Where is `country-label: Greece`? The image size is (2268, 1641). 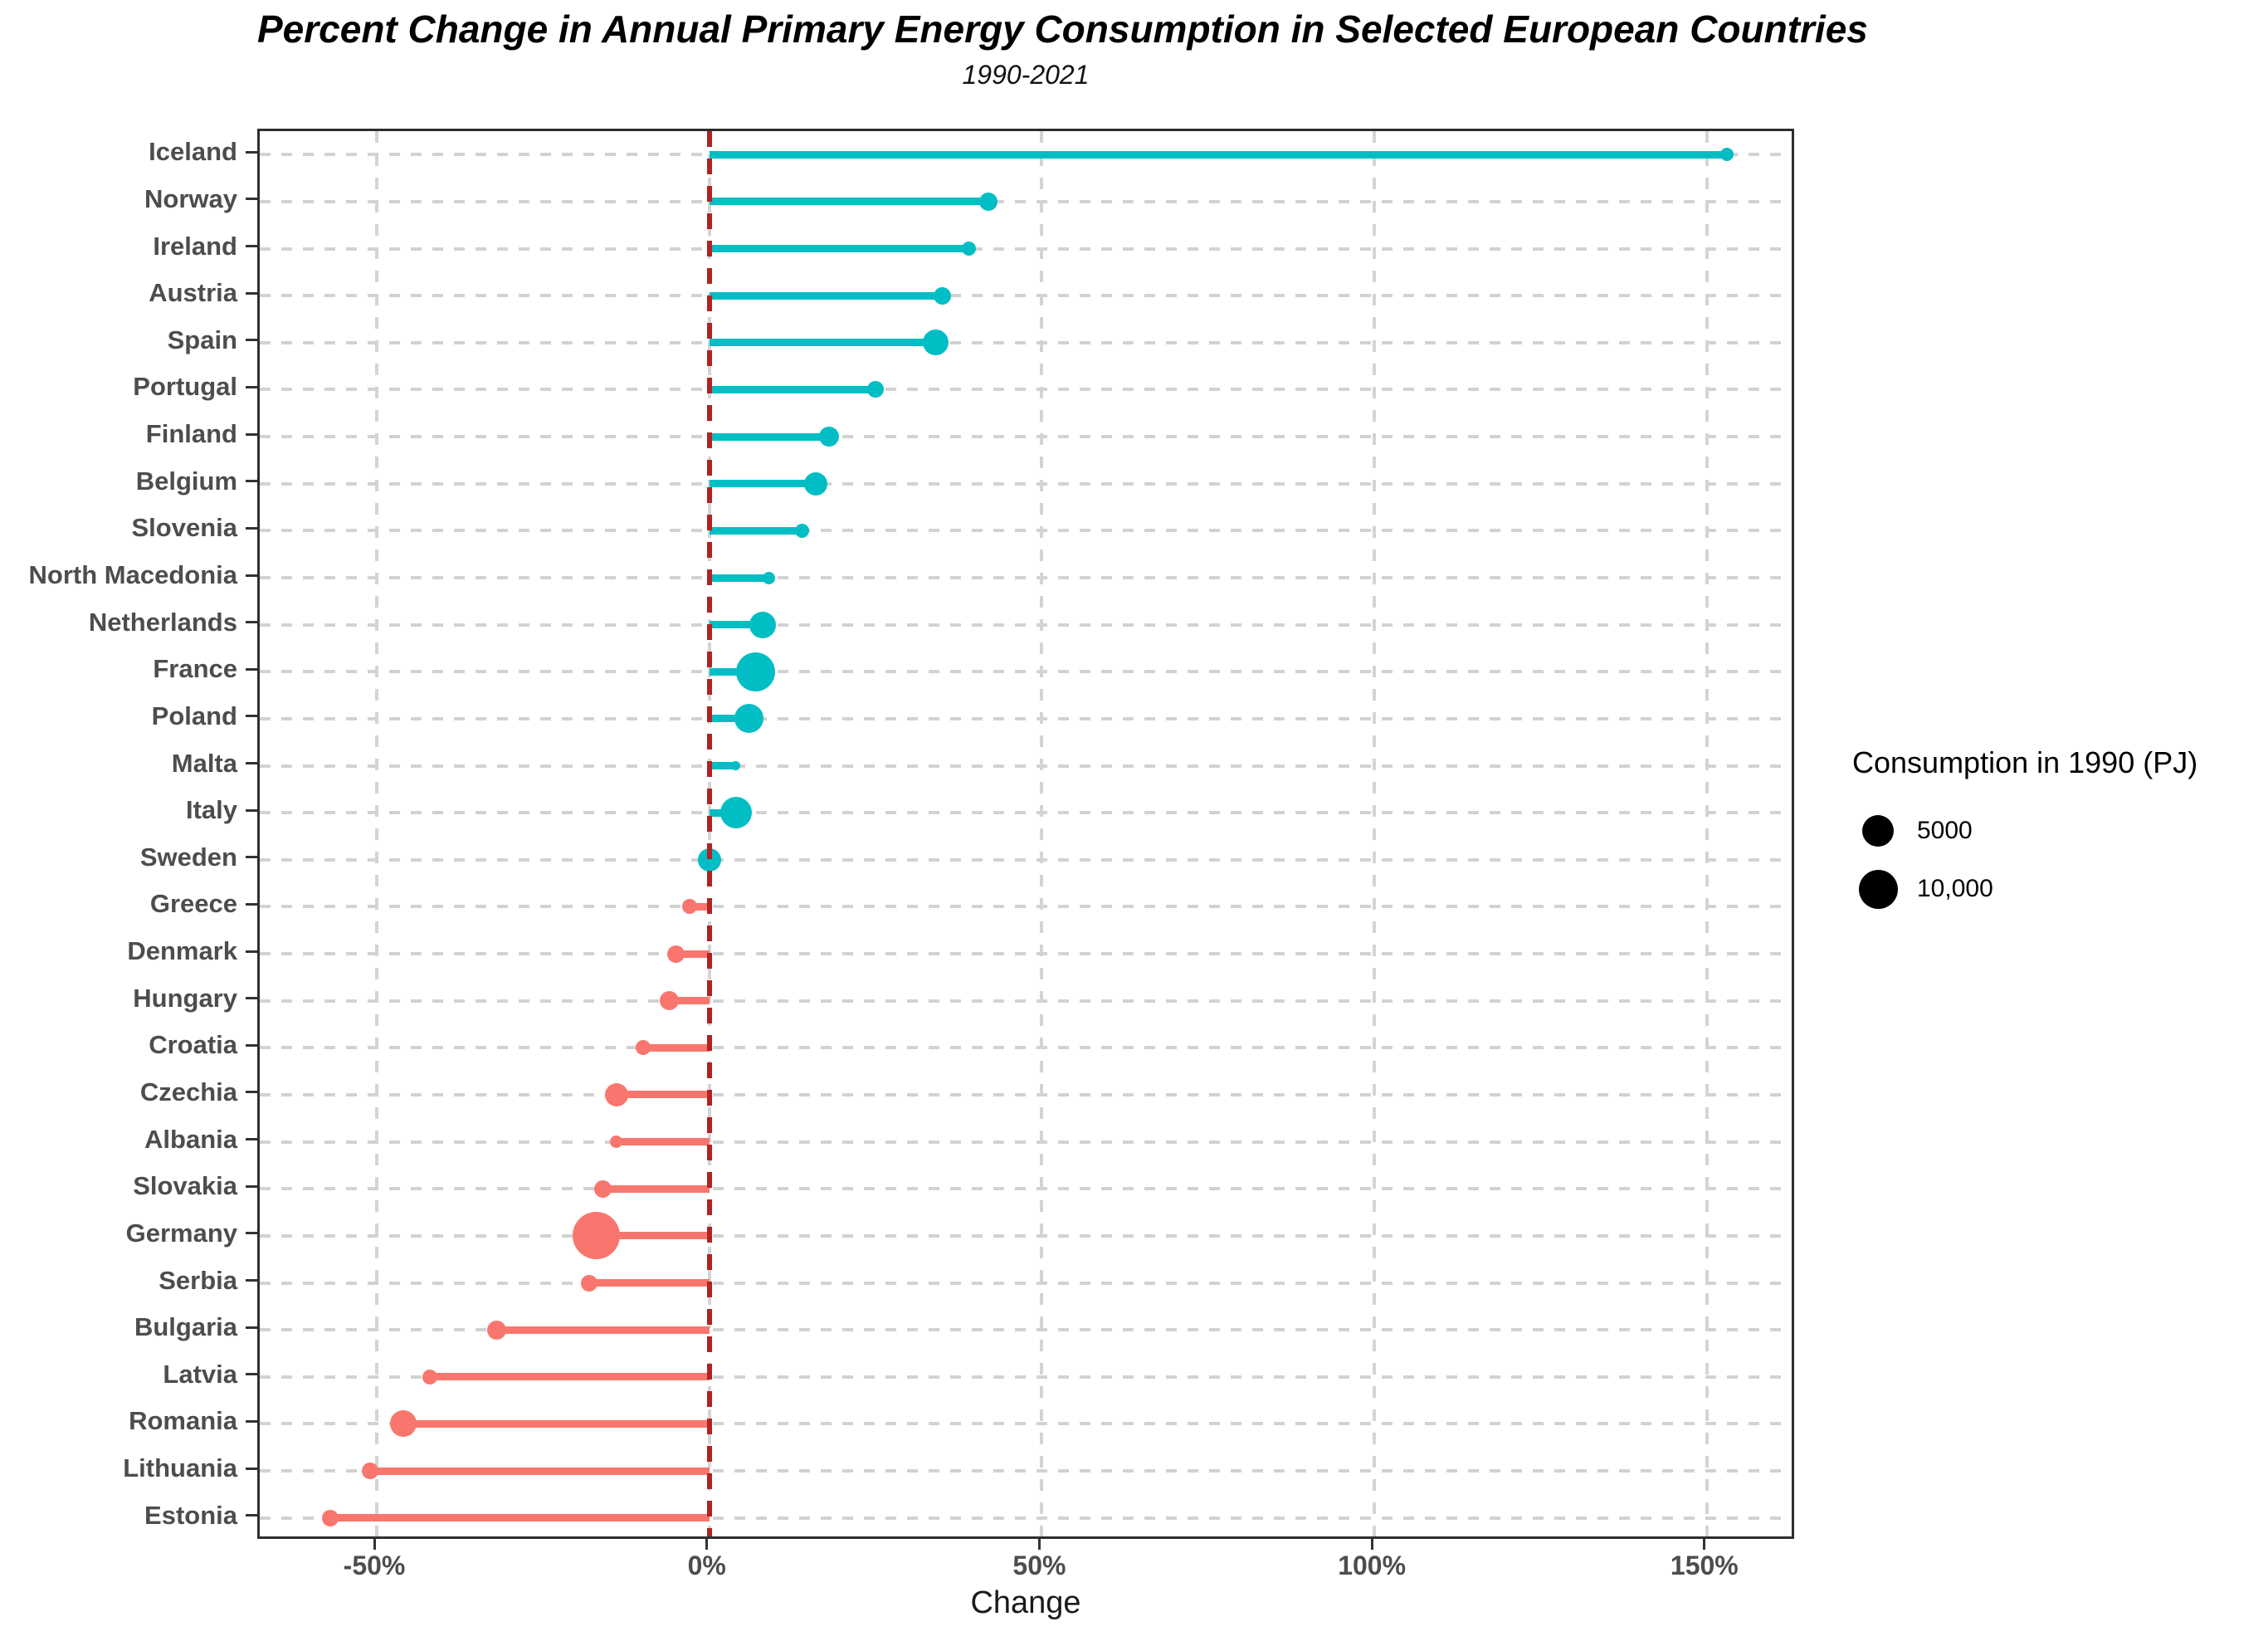 country-label: Greece is located at coordinates (193, 904).